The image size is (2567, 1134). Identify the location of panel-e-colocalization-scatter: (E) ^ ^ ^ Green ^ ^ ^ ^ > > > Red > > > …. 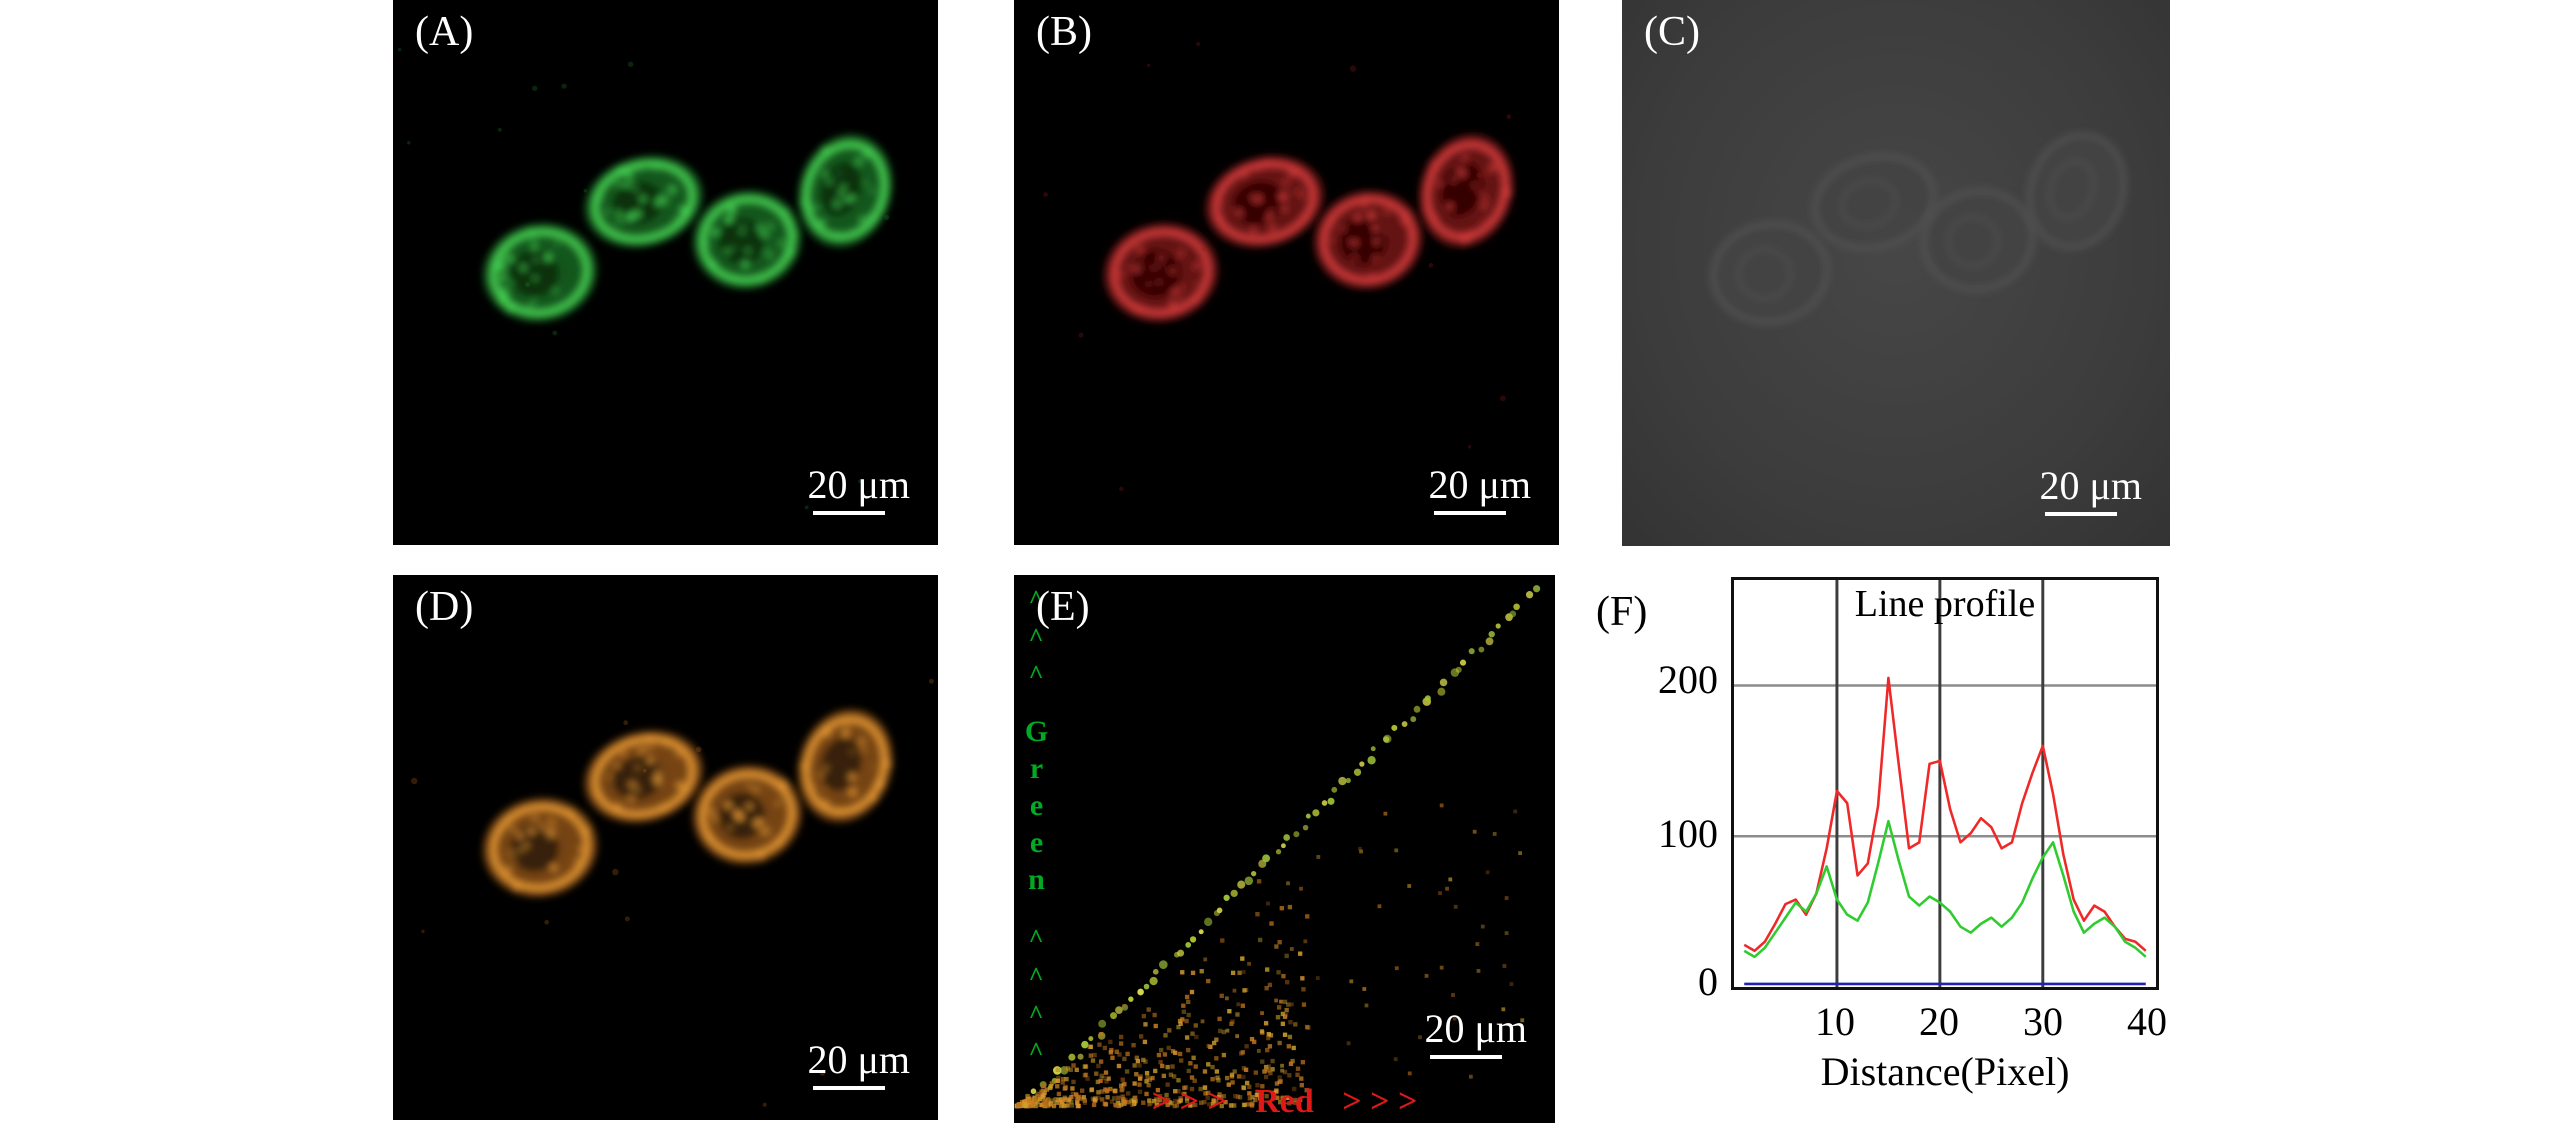
(1284, 849).